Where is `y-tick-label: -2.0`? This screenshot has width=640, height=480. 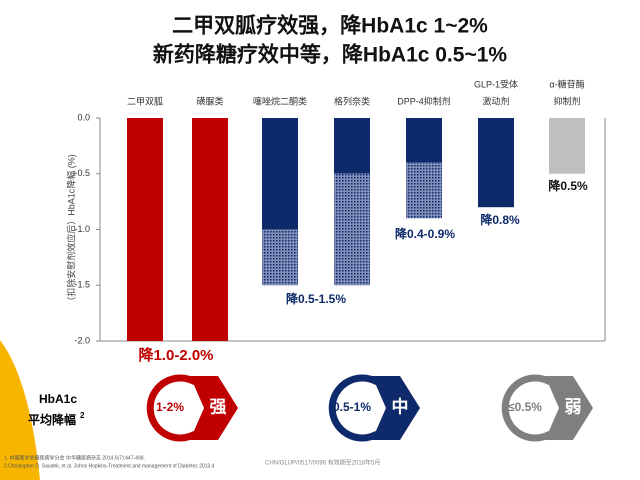 y-tick-label: -2.0 is located at coordinates (82, 340).